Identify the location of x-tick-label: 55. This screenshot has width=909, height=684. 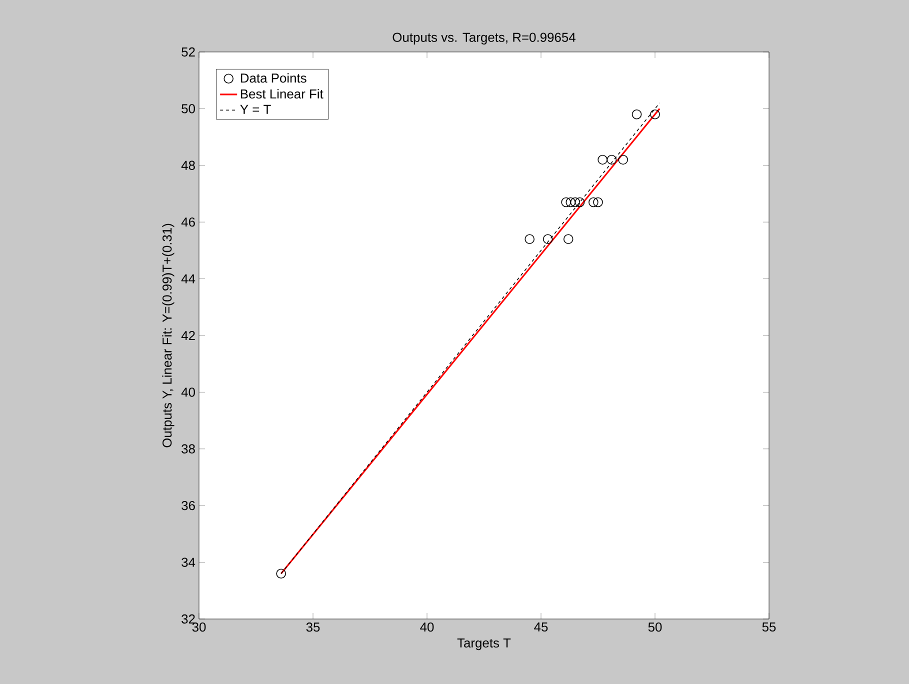
(769, 627).